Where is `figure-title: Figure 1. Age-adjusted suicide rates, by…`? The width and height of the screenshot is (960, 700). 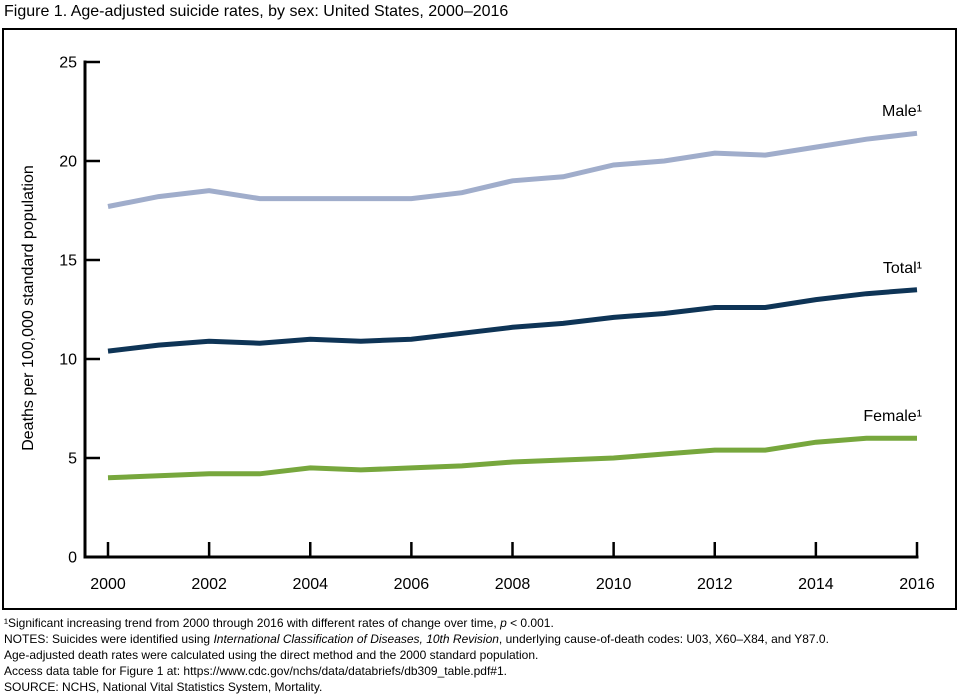
figure-title: Figure 1. Age-adjusted suicide rates, by… is located at coordinates (256, 11).